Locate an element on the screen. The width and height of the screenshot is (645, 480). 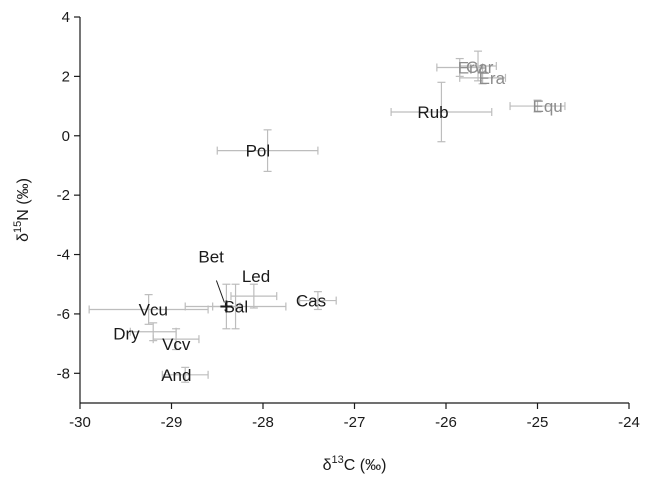
x-axis-title: δ13C (‰) is located at coordinates (355, 464).